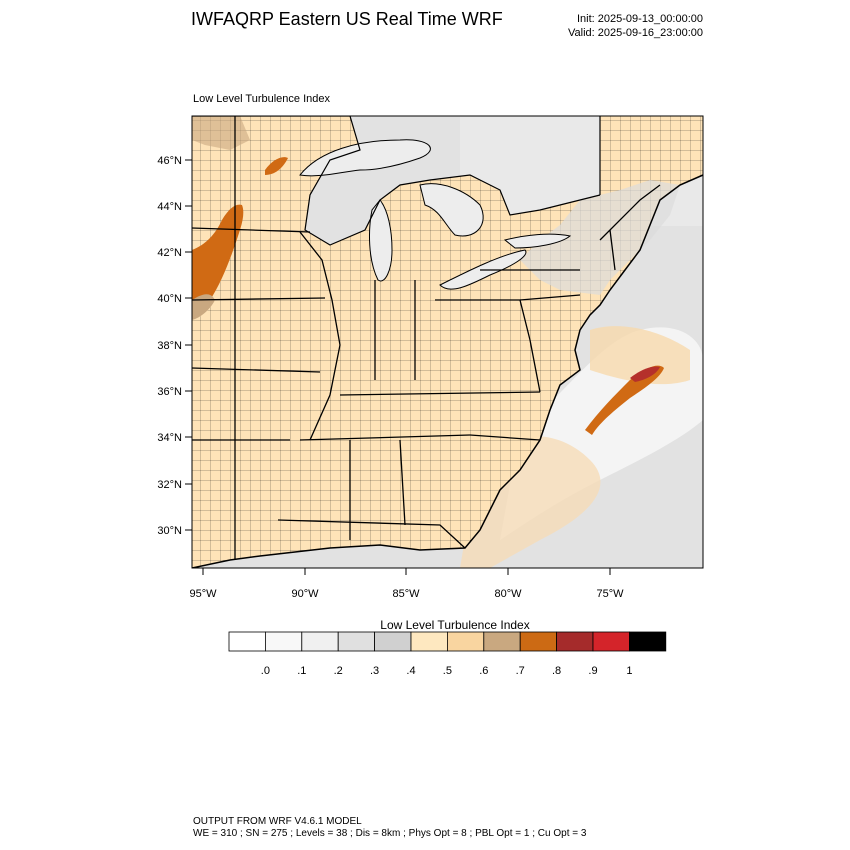 The image size is (850, 850). Describe the element at coordinates (556, 671) in the screenshot. I see `colorbar-tick-label: .8` at that location.